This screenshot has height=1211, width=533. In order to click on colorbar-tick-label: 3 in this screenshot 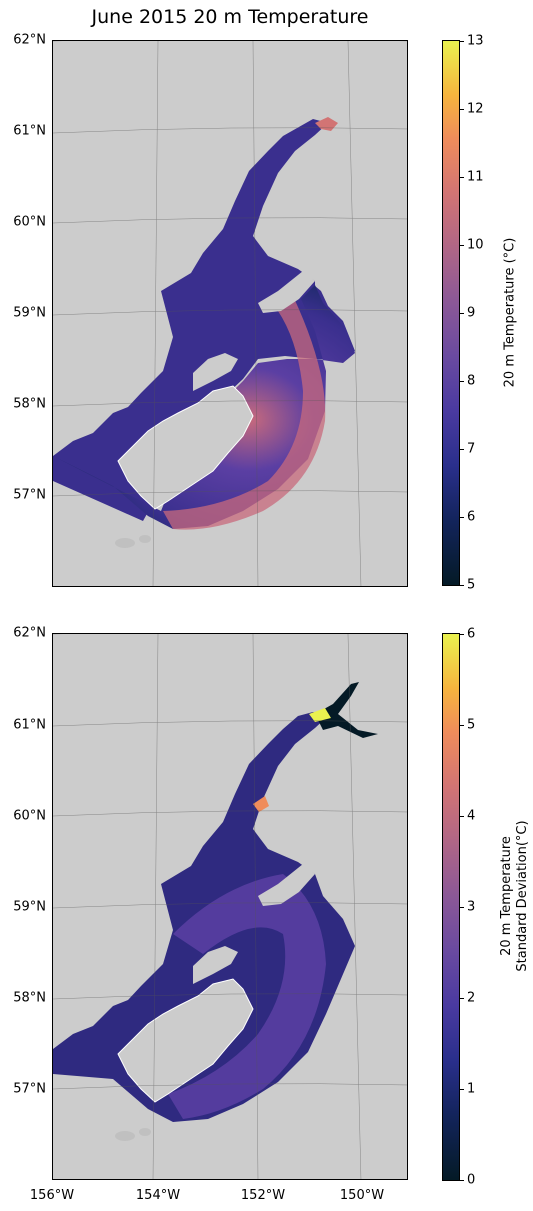, I will do `click(471, 907)`.